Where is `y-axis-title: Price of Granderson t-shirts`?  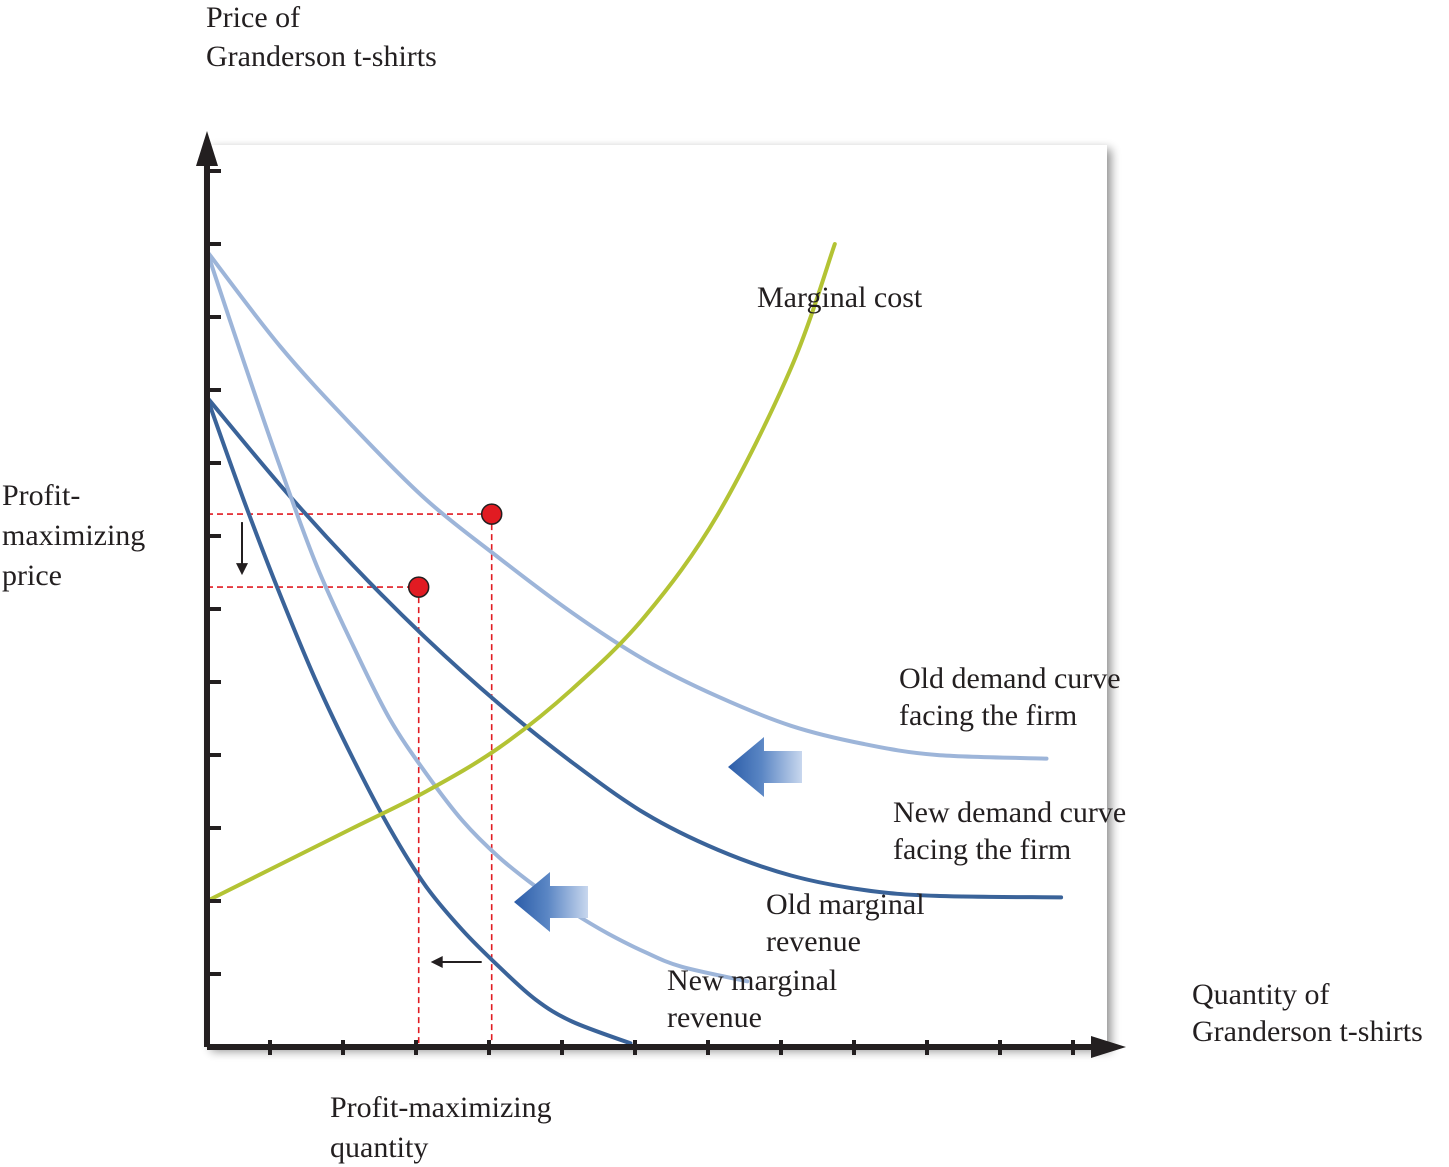 y-axis-title: Price of Granderson t-shirts is located at coordinates (321, 37).